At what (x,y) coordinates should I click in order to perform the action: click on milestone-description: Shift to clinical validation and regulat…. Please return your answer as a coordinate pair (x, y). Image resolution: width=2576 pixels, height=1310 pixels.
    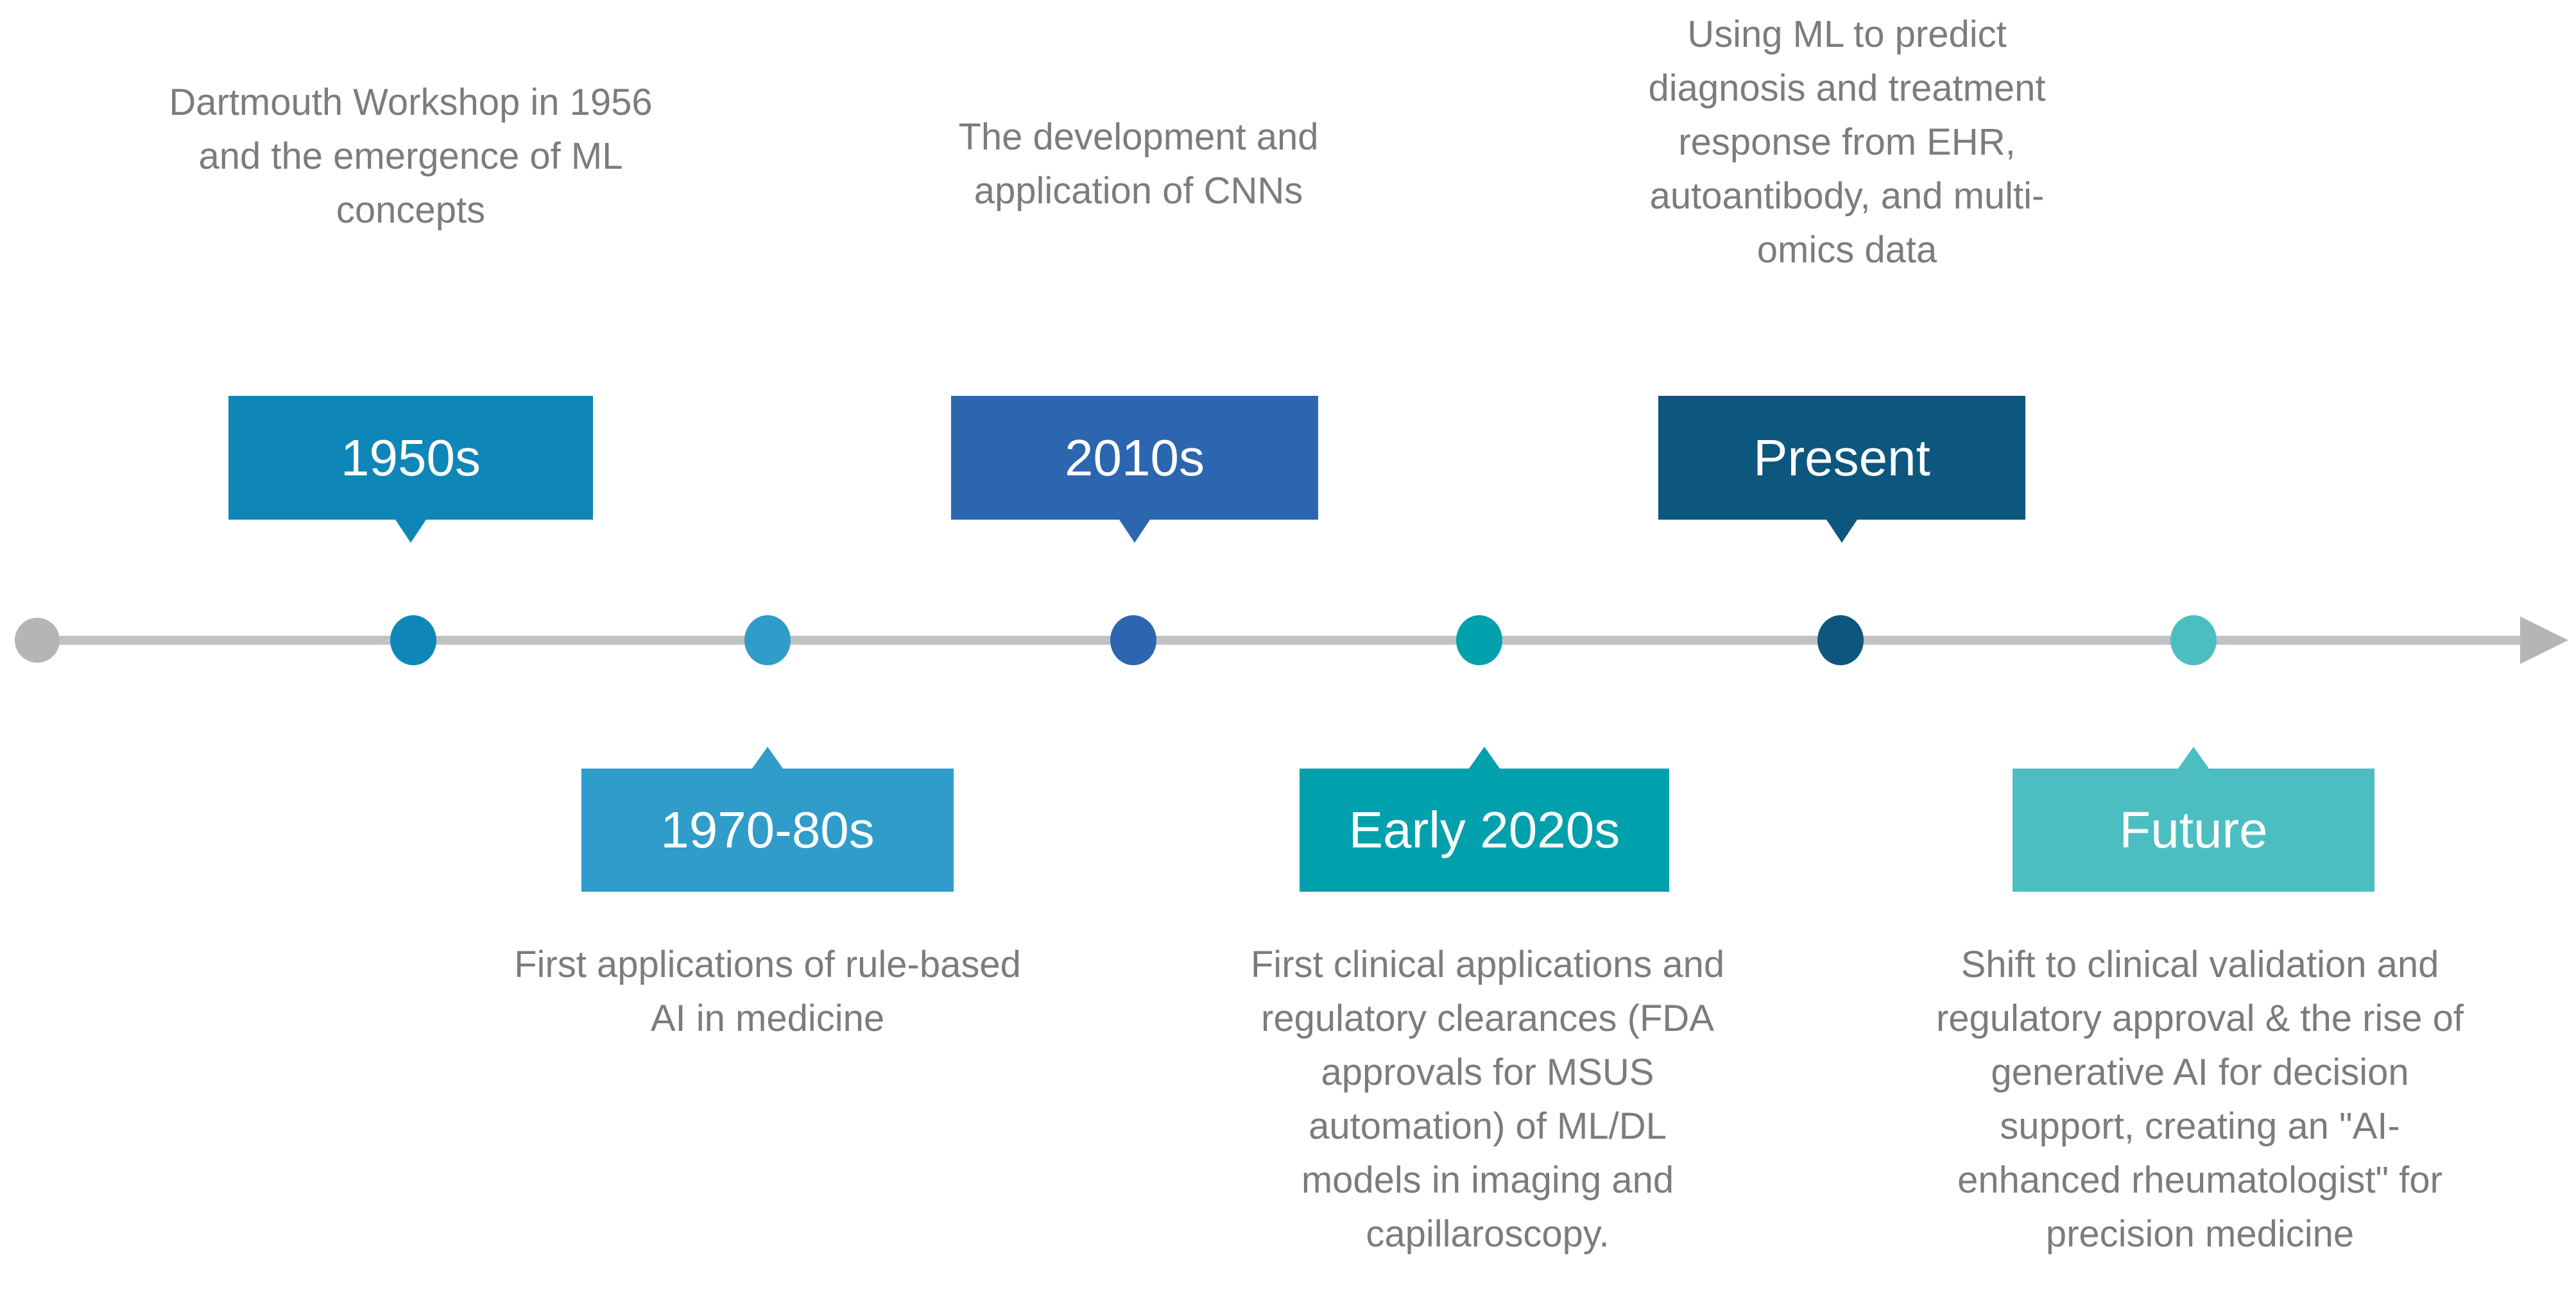
    Looking at the image, I should click on (2200, 1099).